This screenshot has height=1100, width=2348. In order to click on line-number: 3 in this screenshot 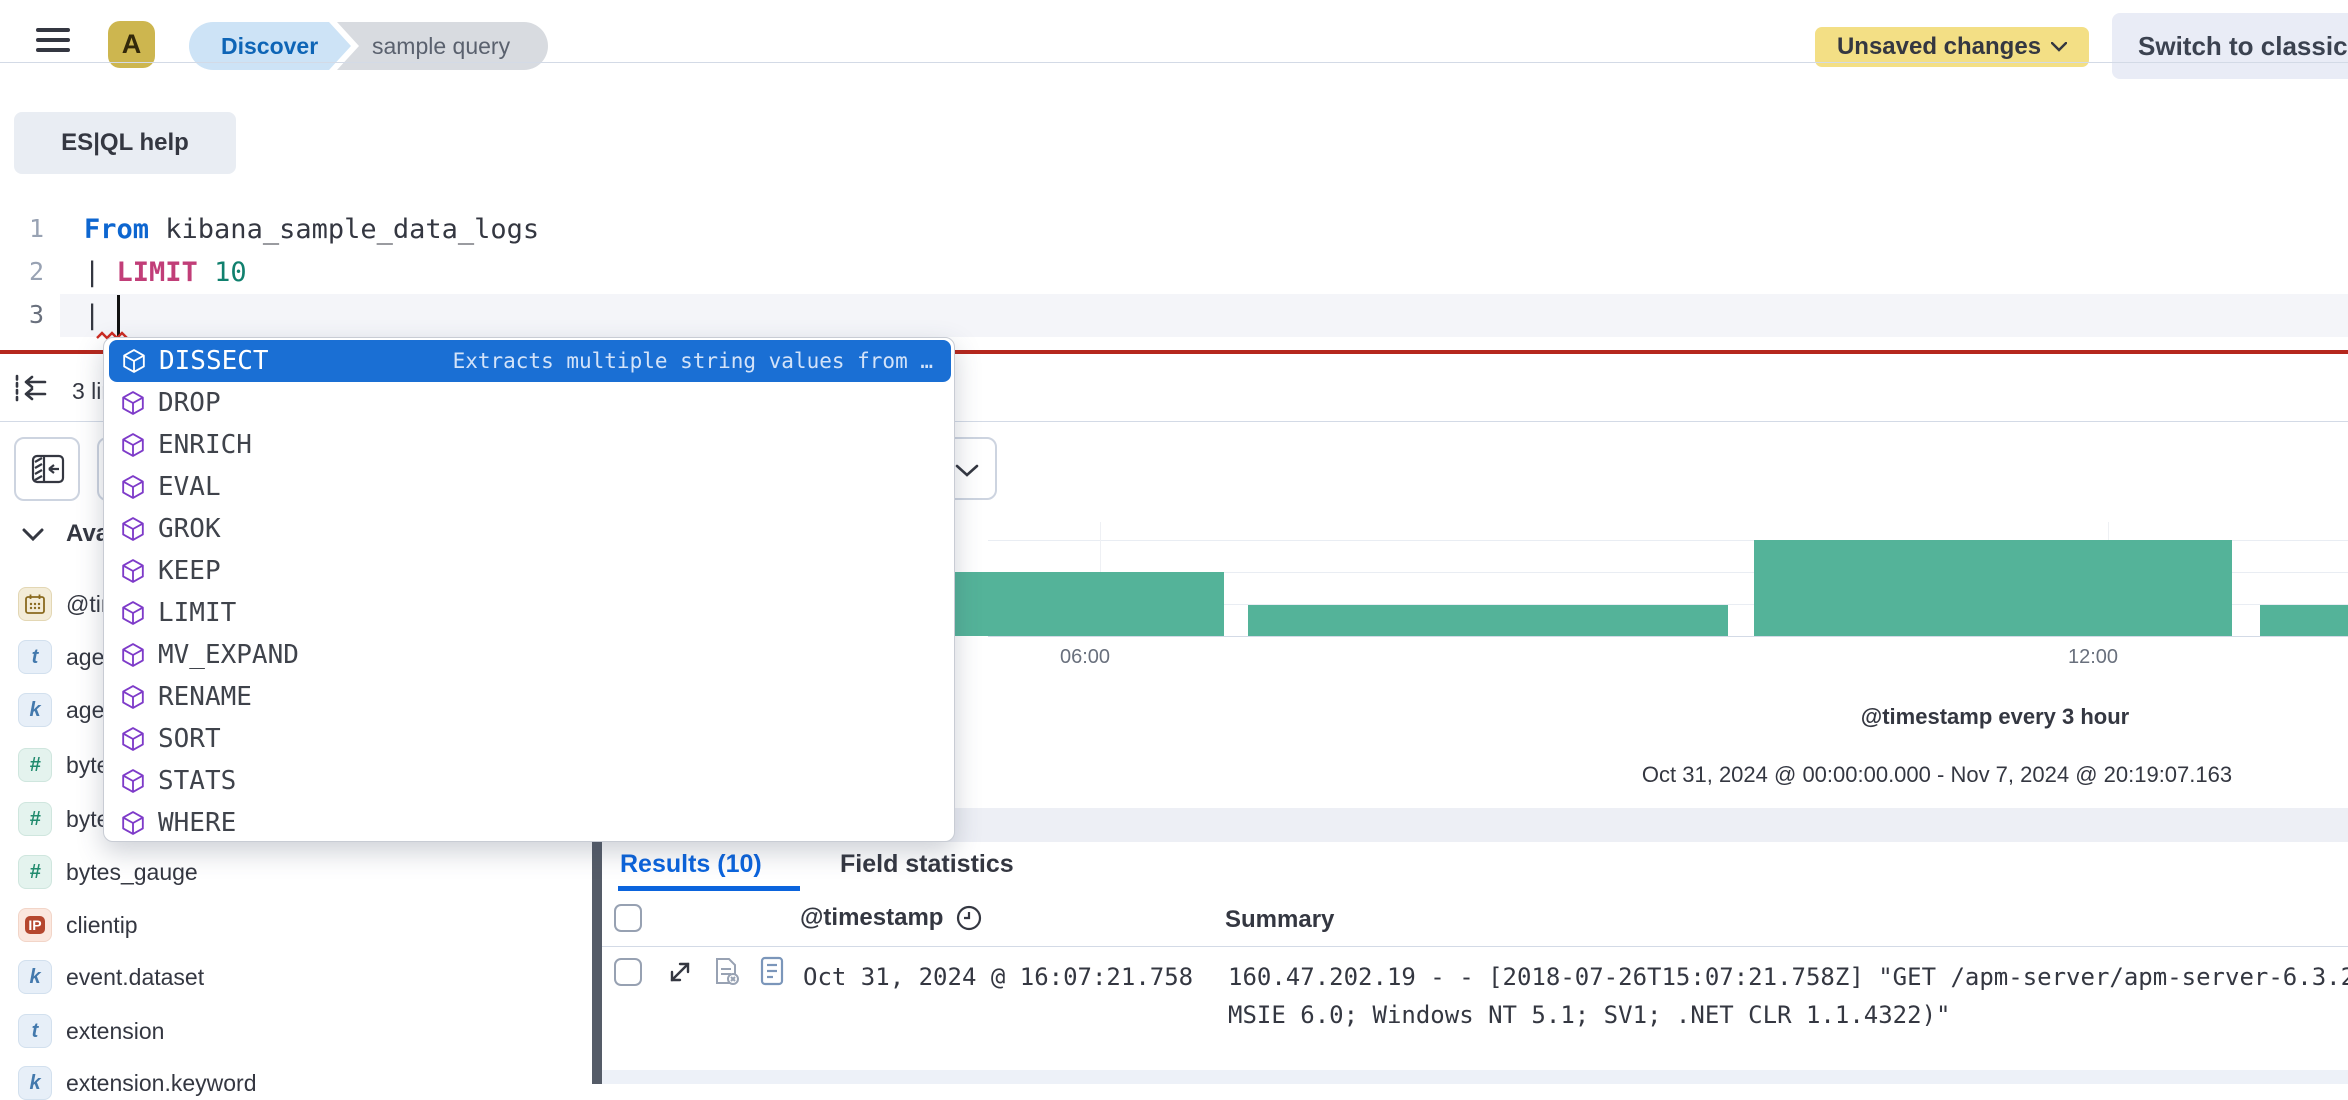, I will do `click(36, 314)`.